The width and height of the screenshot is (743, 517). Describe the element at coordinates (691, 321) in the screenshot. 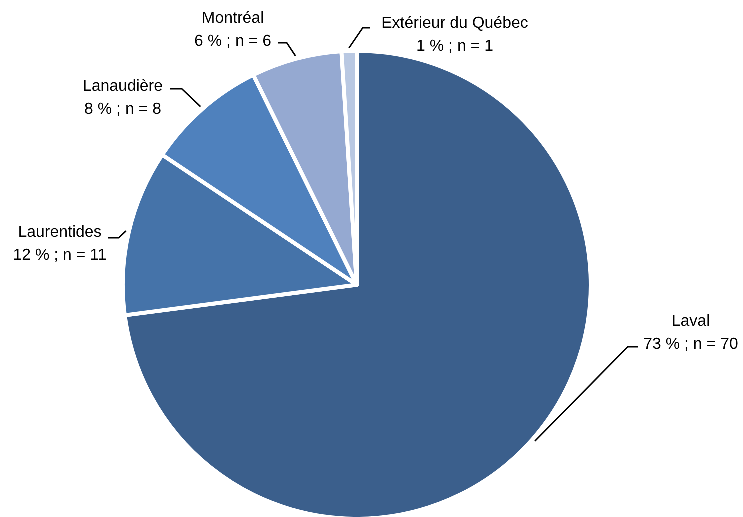

I see `slice-label: Laval` at that location.